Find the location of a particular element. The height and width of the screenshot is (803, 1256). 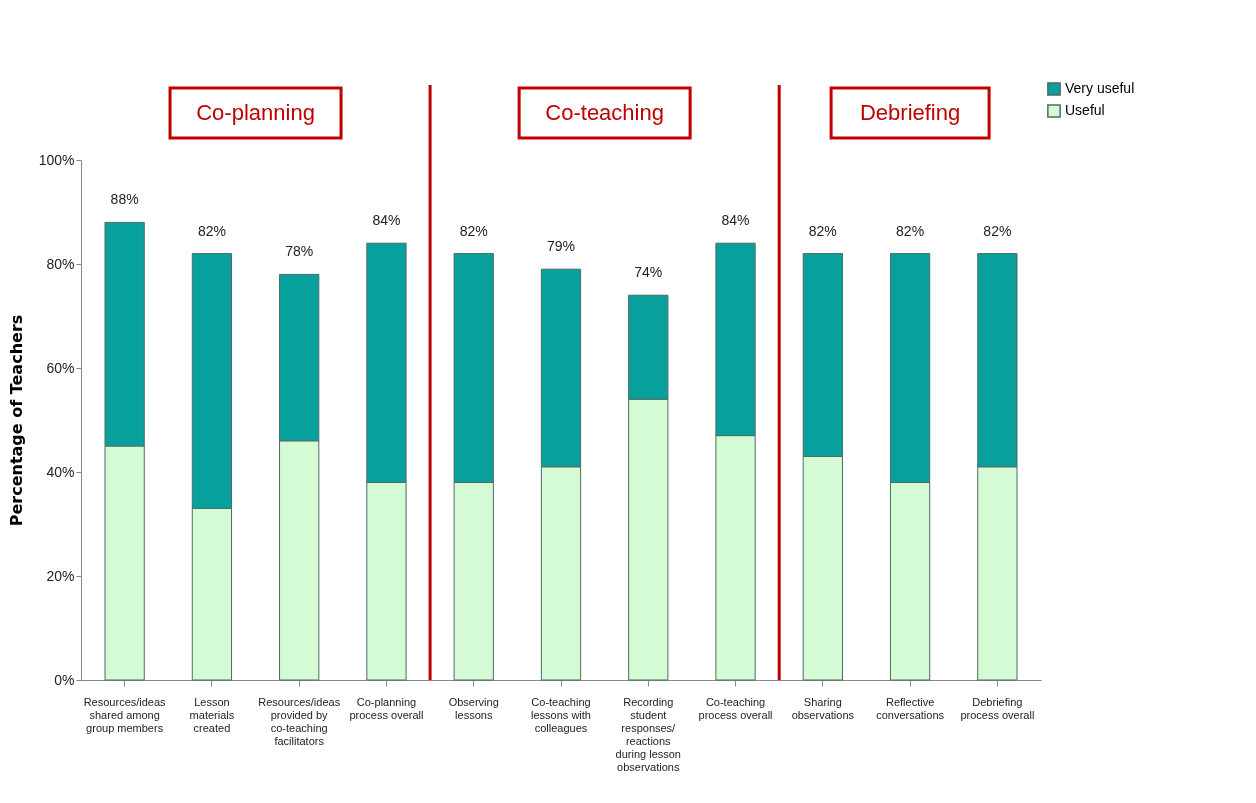

x-tick-label: Sharing observations is located at coordinates (823, 708).